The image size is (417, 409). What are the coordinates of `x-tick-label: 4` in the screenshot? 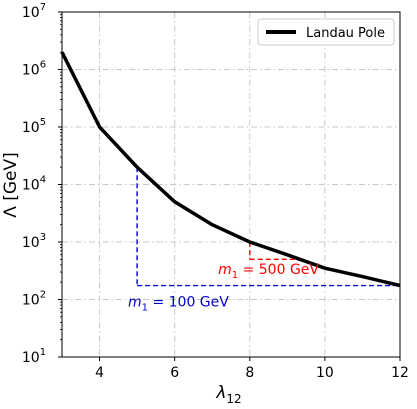 It's located at (99, 373).